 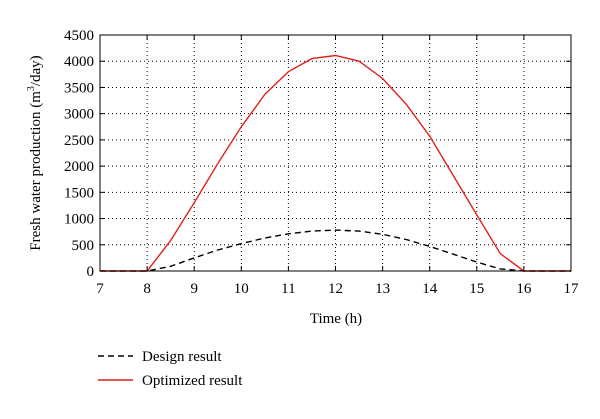 I want to click on y-axis-label-superscript: 3, so click(x=31, y=88).